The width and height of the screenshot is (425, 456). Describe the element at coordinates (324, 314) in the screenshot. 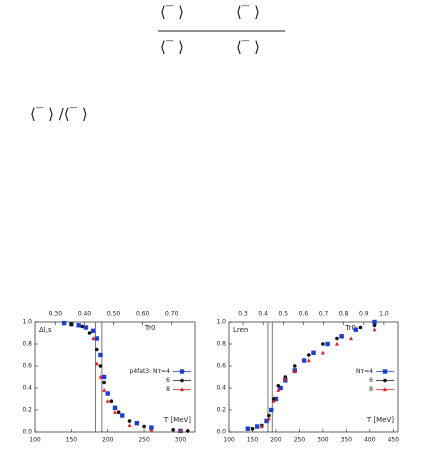

I see `top-tick-label: 0.7` at that location.